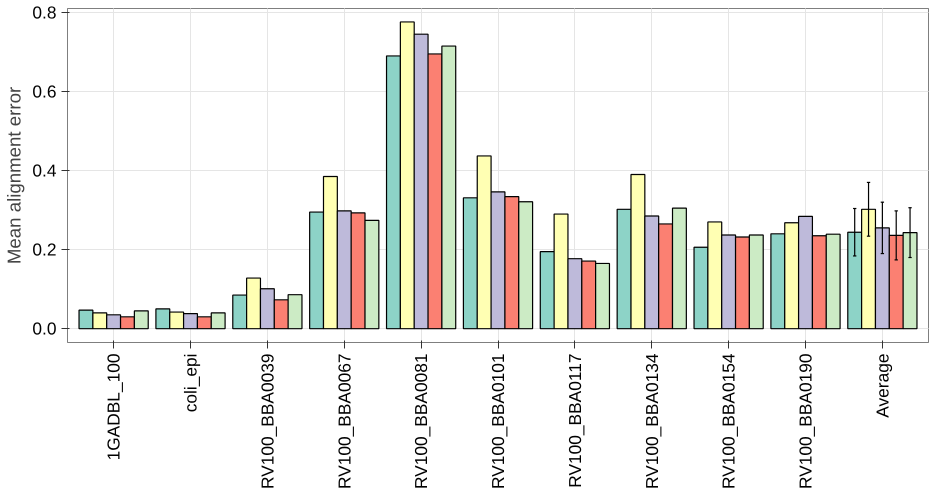 The height and width of the screenshot is (492, 932). Describe the element at coordinates (652, 421) in the screenshot. I see `x-tick-label: RV100_BBA0134` at that location.